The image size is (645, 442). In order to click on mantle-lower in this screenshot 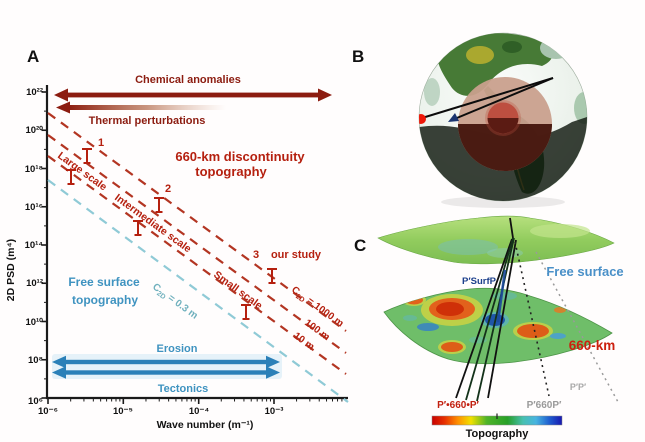, I will do `click(505, 147)`.